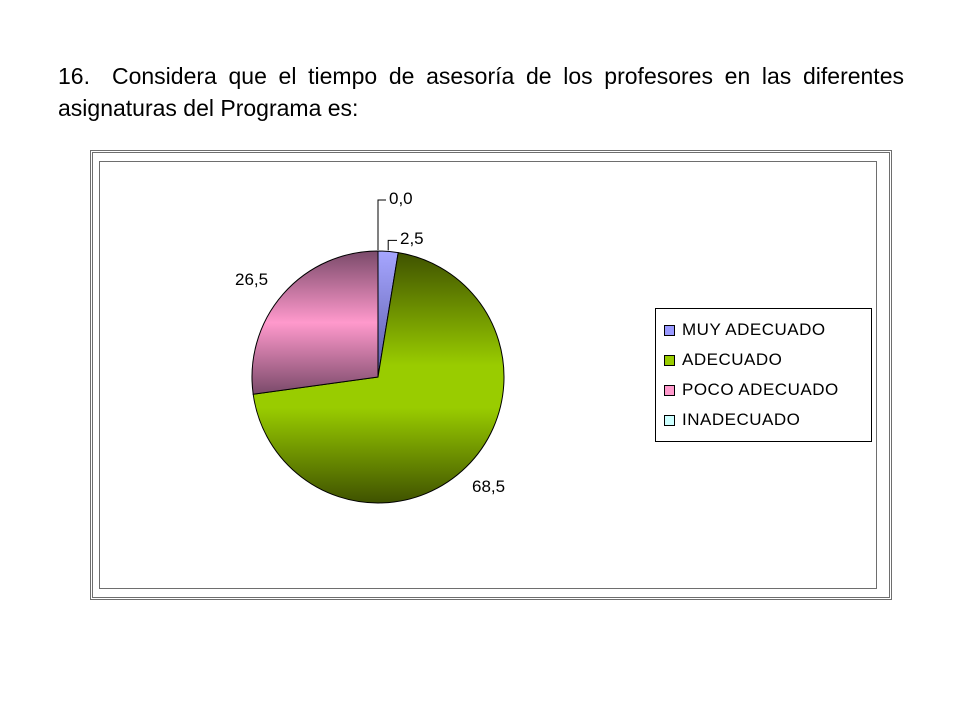 The width and height of the screenshot is (960, 720). Describe the element at coordinates (669, 390) in the screenshot. I see `legend-swatch-poco-adecuado` at that location.